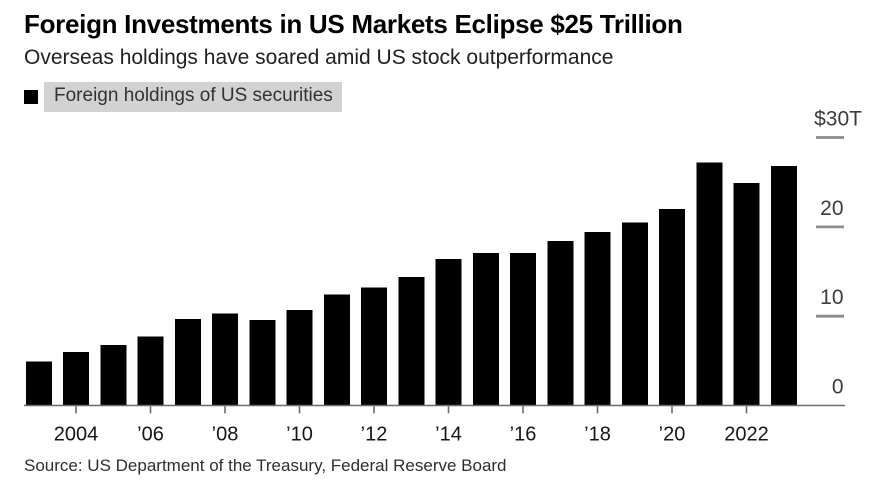 Image resolution: width=870 pixels, height=492 pixels. What do you see at coordinates (523, 329) in the screenshot?
I see `bar-2016` at bounding box center [523, 329].